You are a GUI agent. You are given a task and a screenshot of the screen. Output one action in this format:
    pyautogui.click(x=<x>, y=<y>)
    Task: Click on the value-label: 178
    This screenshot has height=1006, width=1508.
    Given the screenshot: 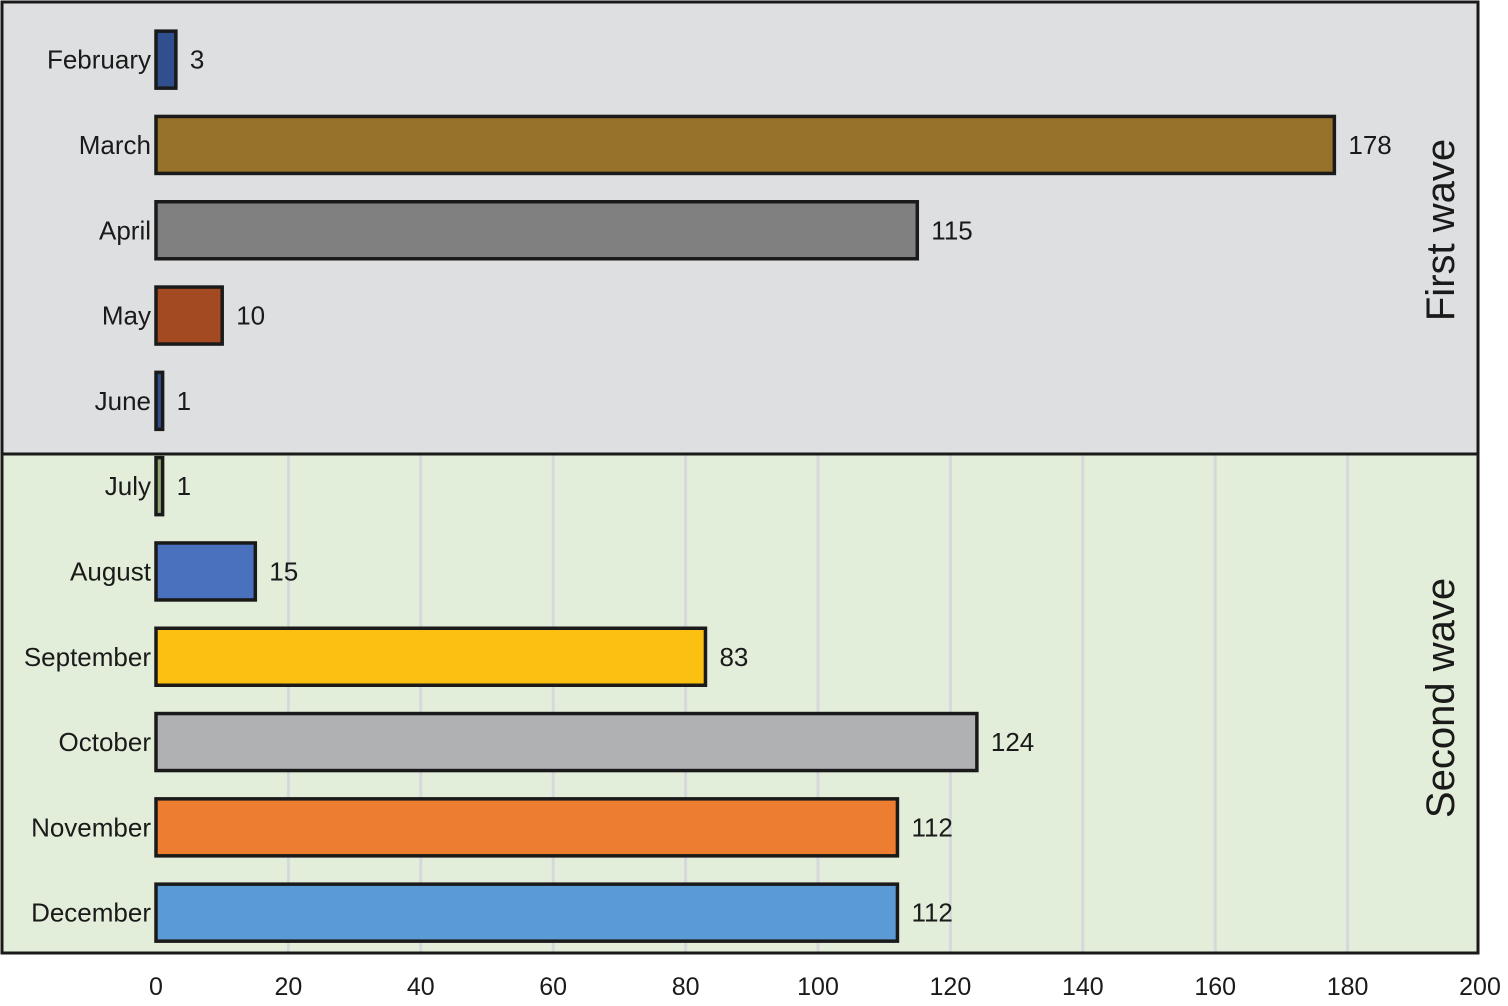 What is the action you would take?
    pyautogui.click(x=1369, y=145)
    